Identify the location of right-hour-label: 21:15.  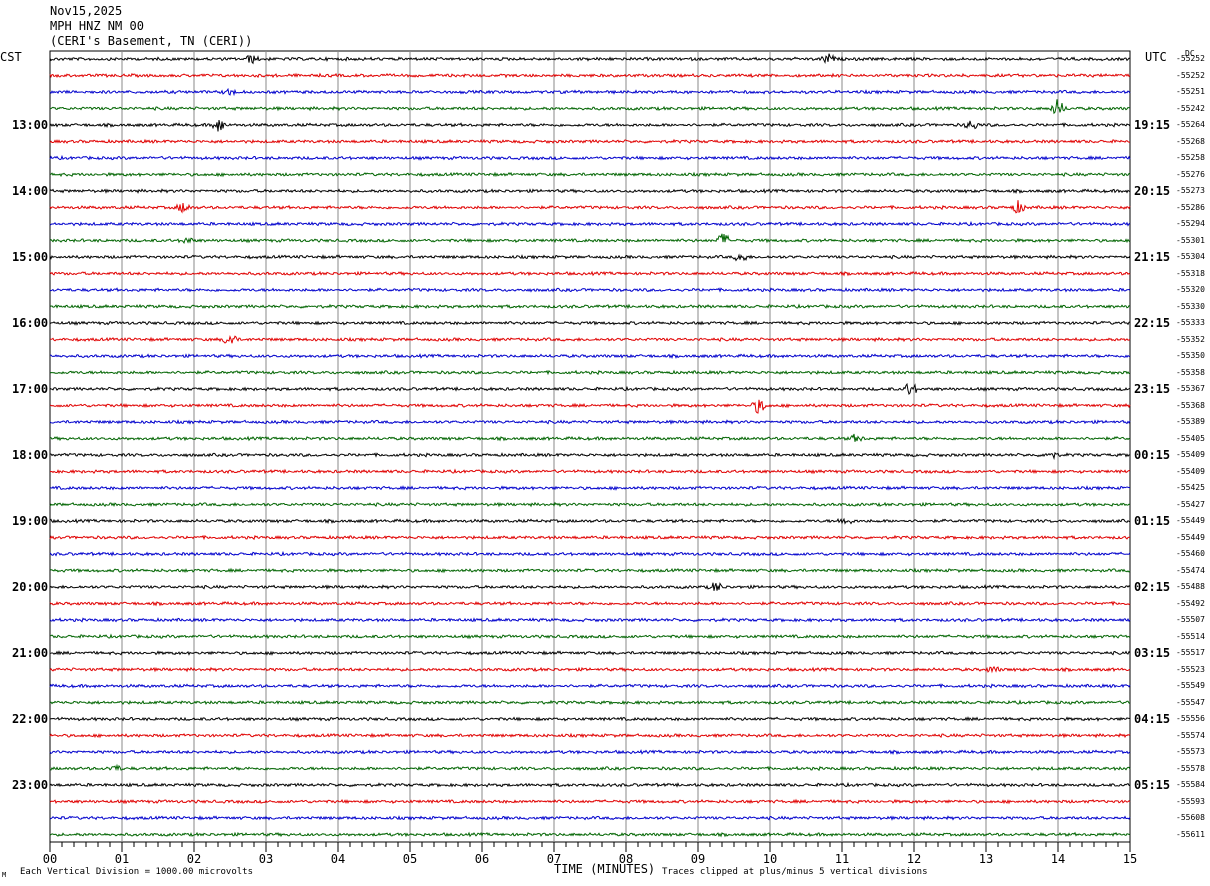
(1152, 257).